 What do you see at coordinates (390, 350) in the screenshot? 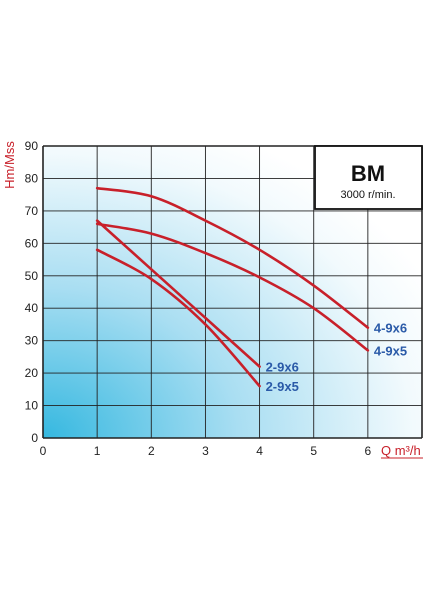
I see `series-label-4-9x5: 4-9x5` at bounding box center [390, 350].